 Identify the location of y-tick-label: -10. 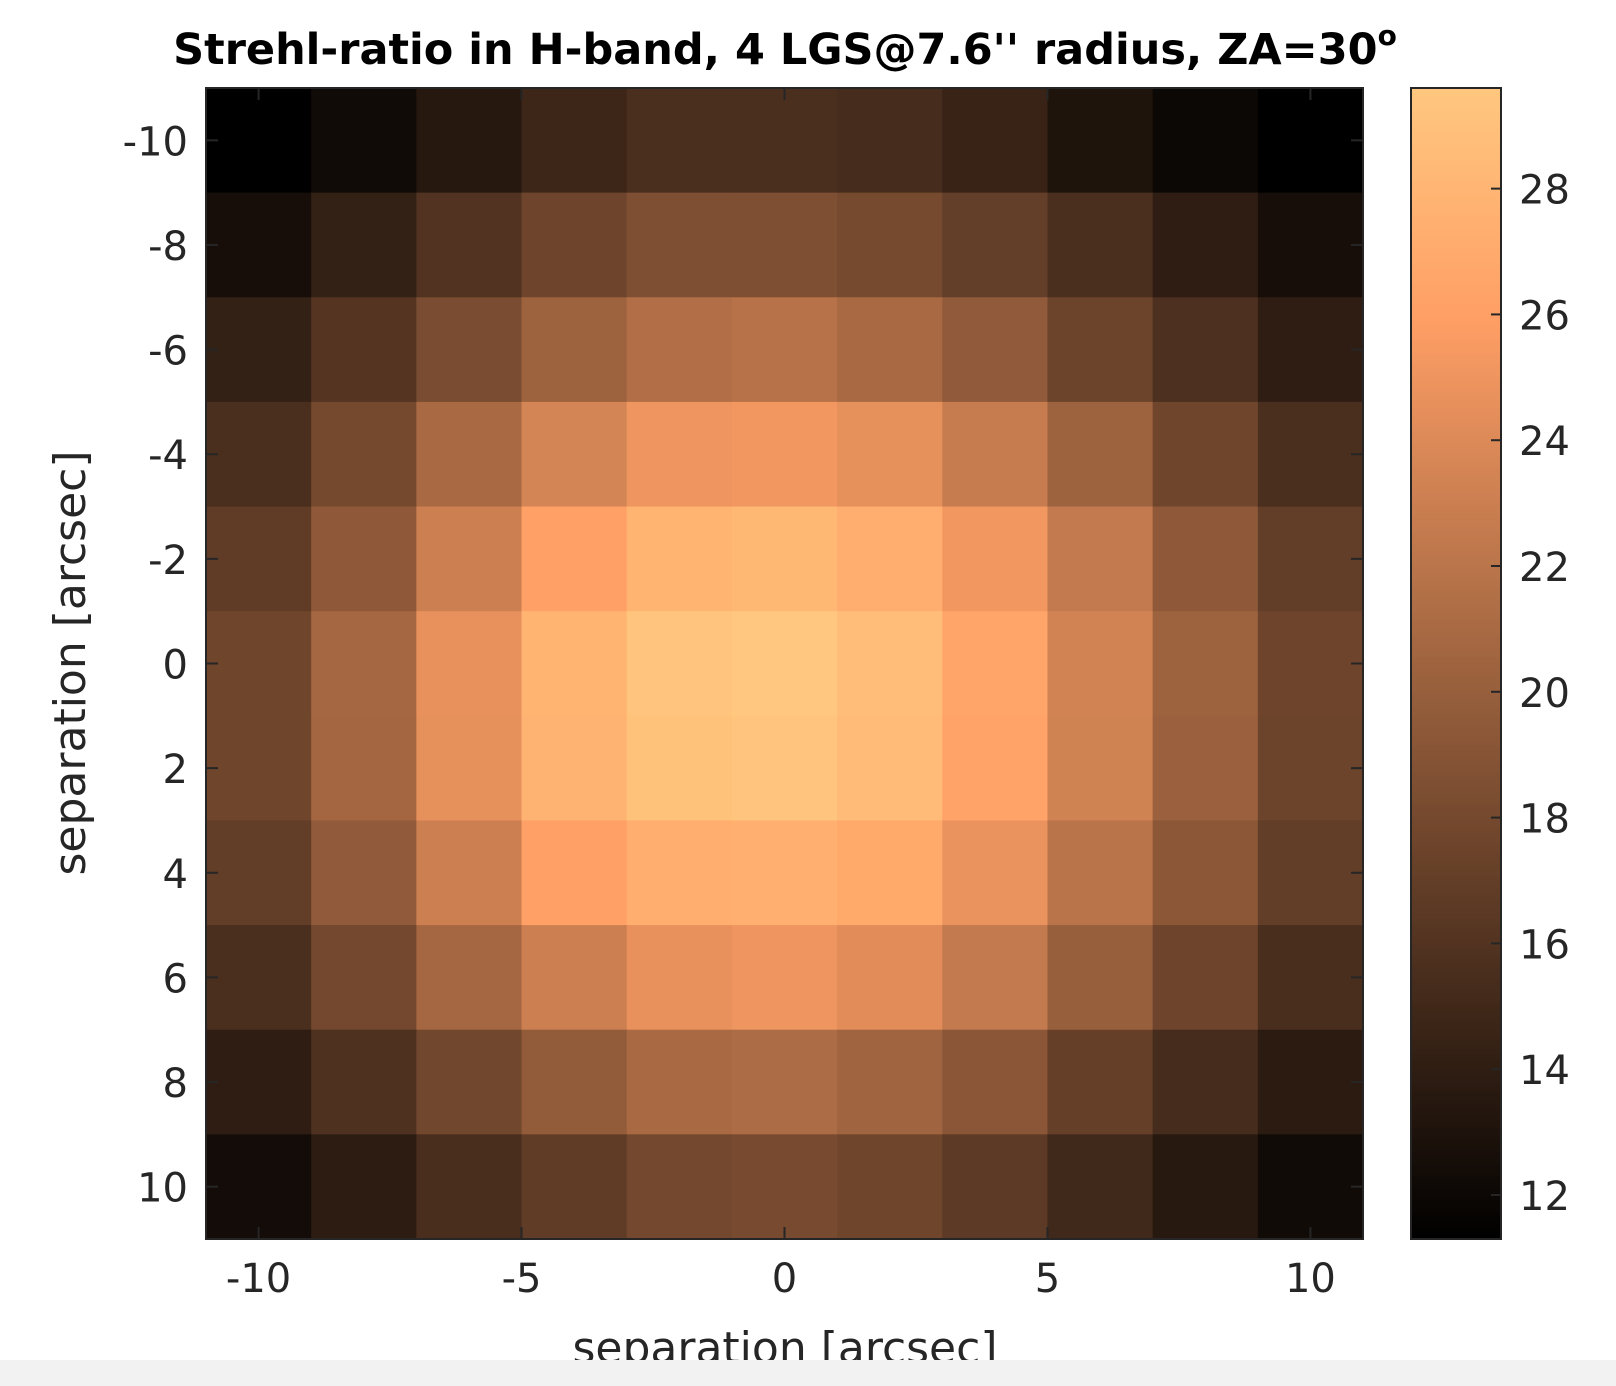
(155, 142).